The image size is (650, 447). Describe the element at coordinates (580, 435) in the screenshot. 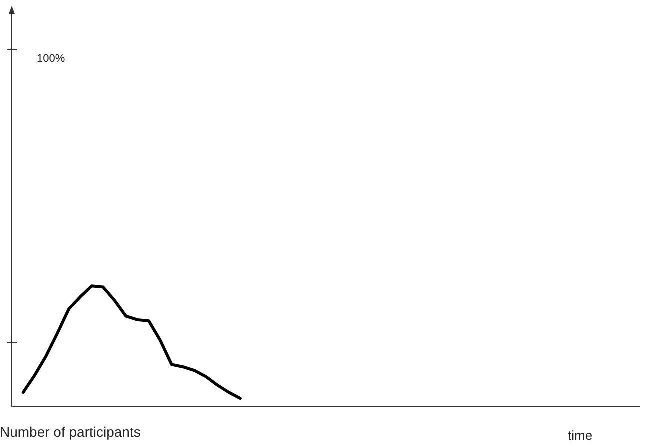

I see `x-axis-title: time` at that location.